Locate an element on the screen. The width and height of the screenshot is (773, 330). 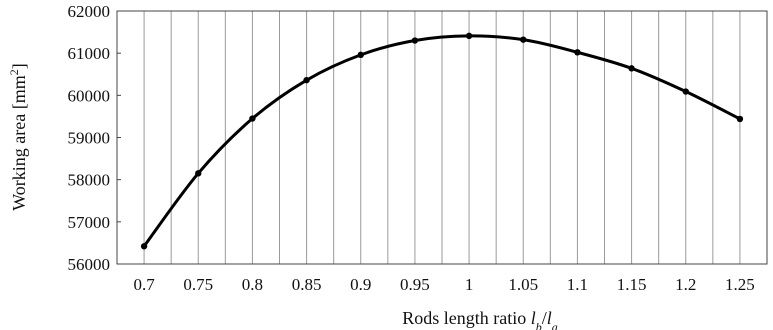
x-tick-label: 1.2 is located at coordinates (685, 284).